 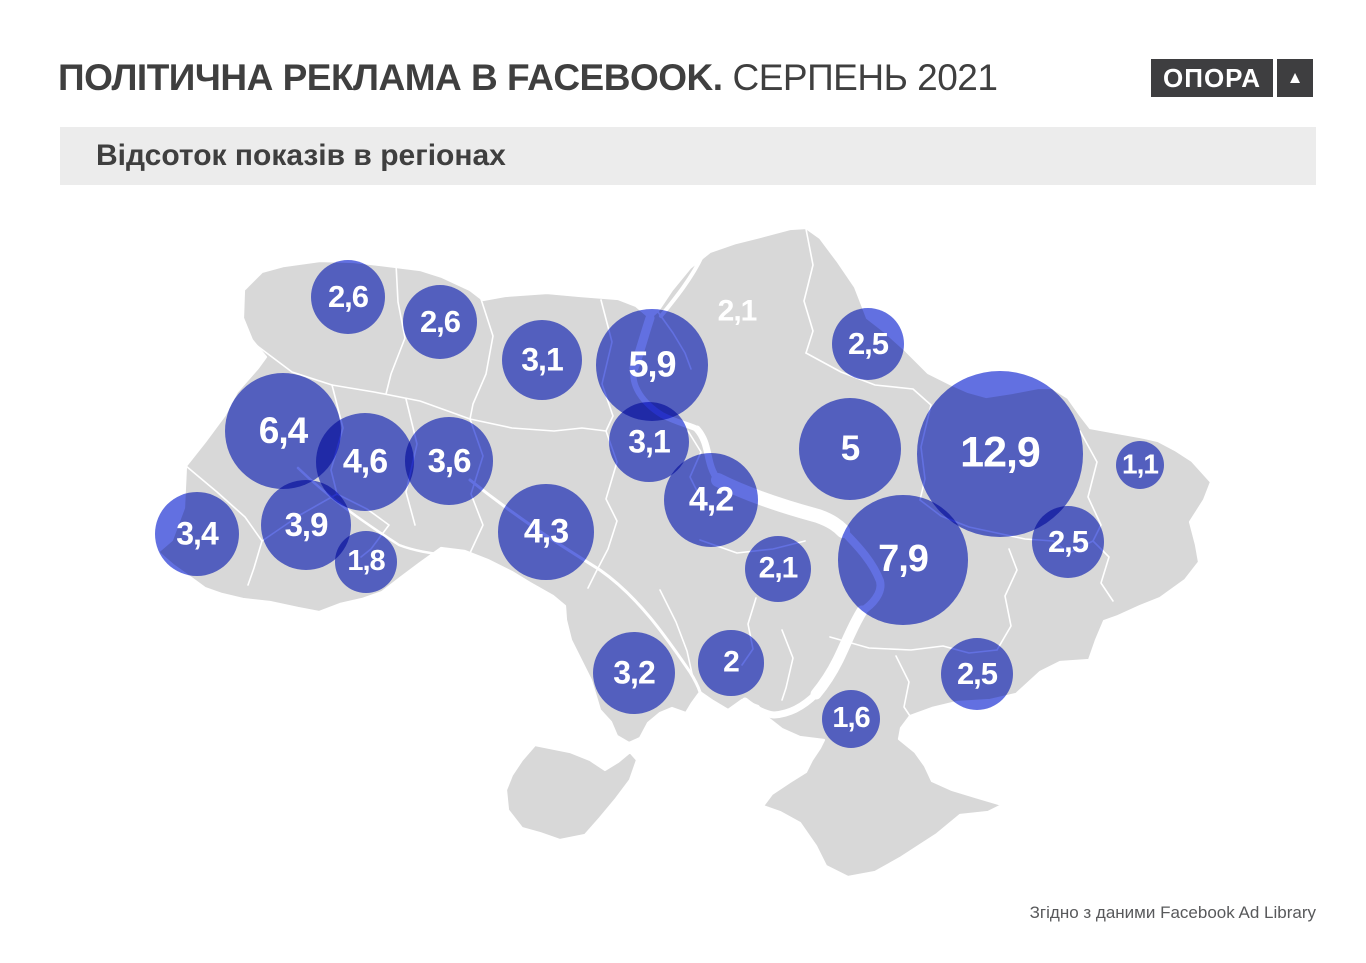 I want to click on opora-logo: ОПОРА ▲, so click(x=1232, y=78).